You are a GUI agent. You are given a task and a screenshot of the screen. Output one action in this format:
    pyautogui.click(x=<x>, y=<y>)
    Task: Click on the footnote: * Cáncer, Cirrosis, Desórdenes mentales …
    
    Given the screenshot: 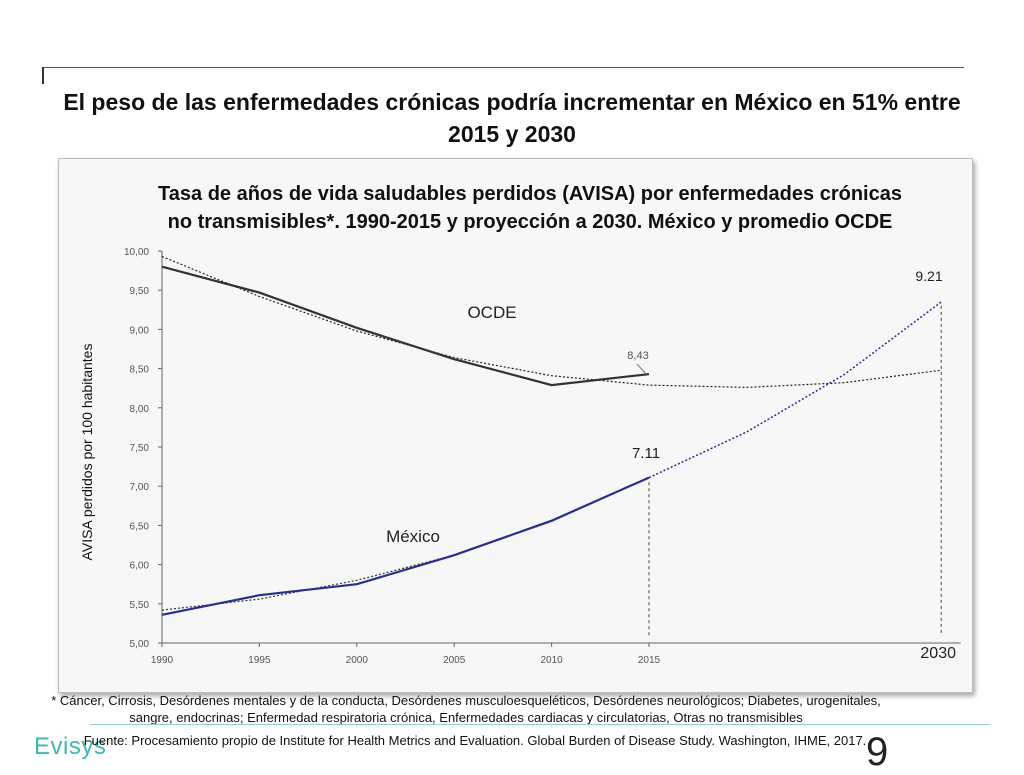 What is the action you would take?
    pyautogui.click(x=466, y=709)
    